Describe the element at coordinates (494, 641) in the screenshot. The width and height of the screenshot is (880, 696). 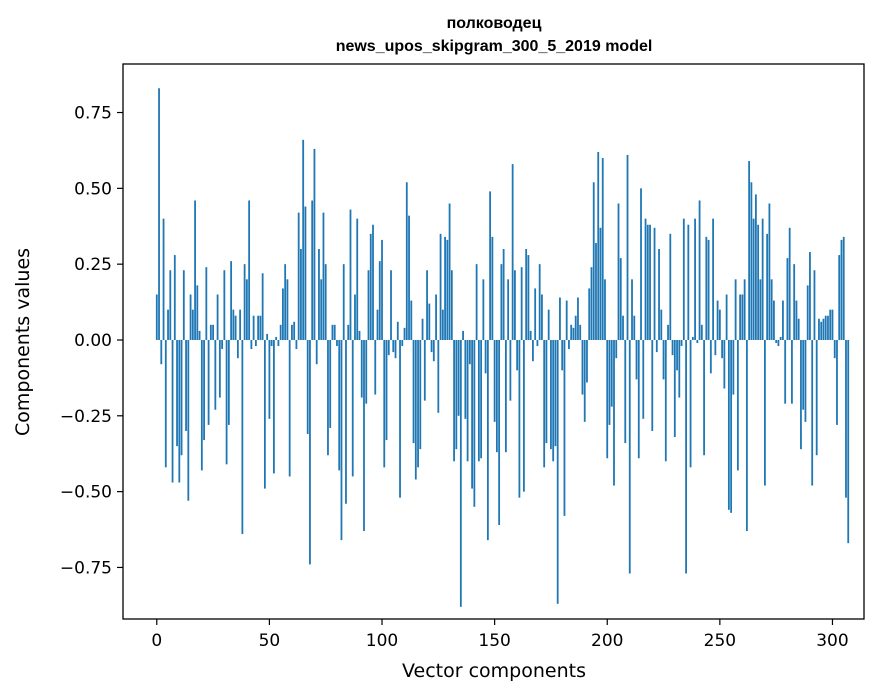
I see `x-tick-label: 150` at that location.